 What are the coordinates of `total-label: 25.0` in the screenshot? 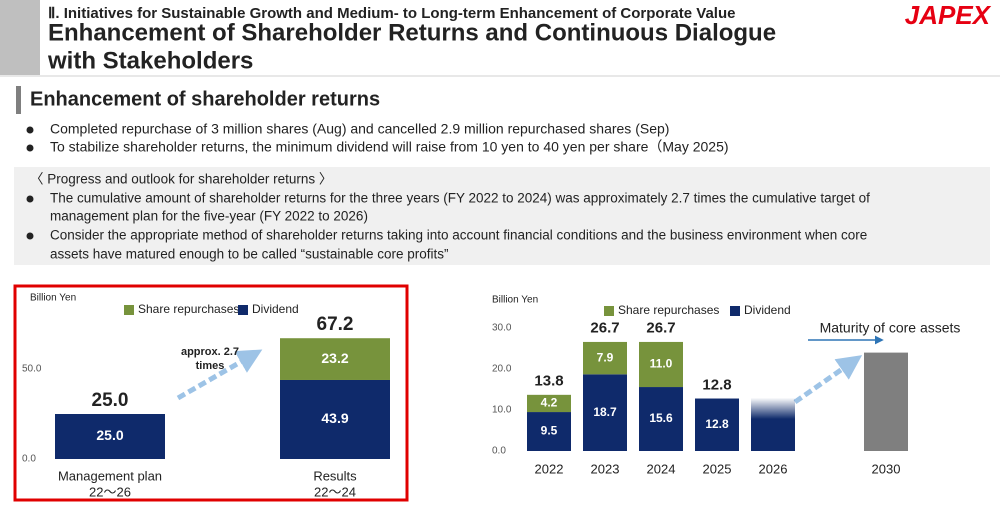 It's located at (110, 400).